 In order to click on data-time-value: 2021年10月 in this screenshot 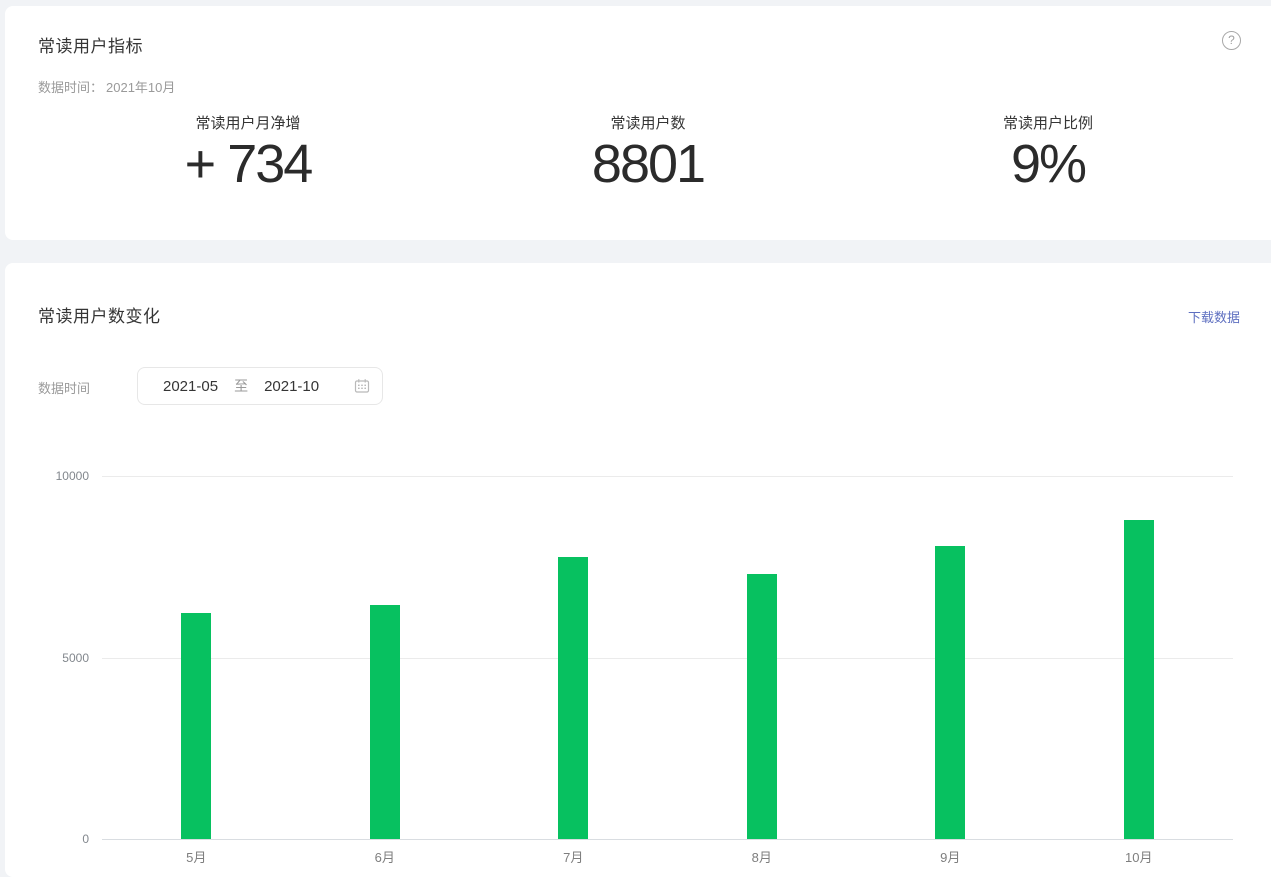, I will do `click(141, 87)`.